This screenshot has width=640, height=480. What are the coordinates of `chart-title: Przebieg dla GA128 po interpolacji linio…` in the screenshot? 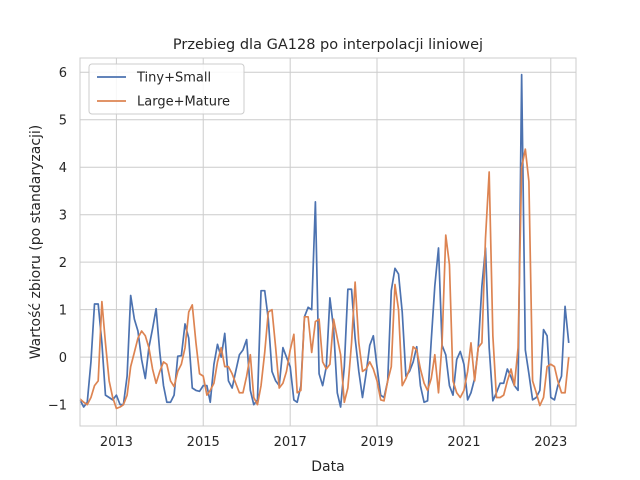 It's located at (328, 45).